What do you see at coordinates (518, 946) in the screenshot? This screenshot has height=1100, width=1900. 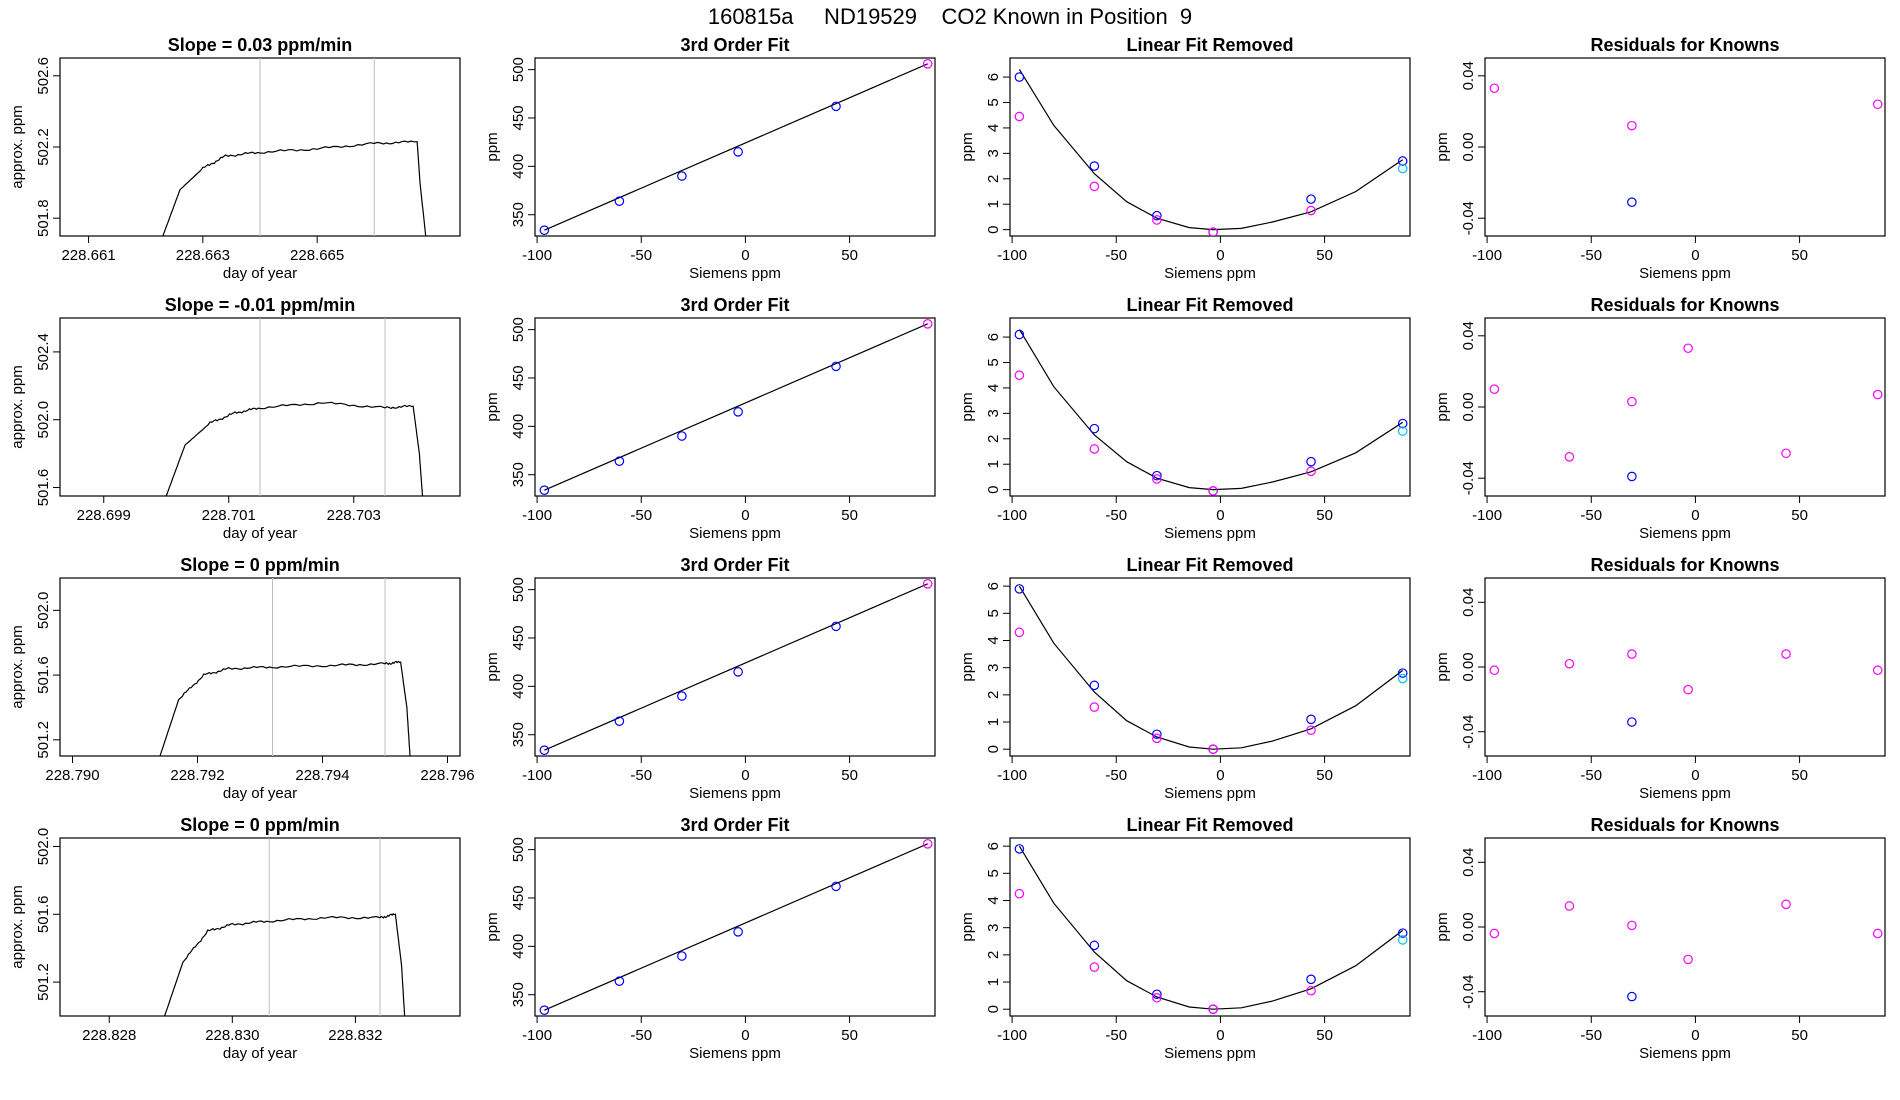 I see `y-tick-label: 400` at bounding box center [518, 946].